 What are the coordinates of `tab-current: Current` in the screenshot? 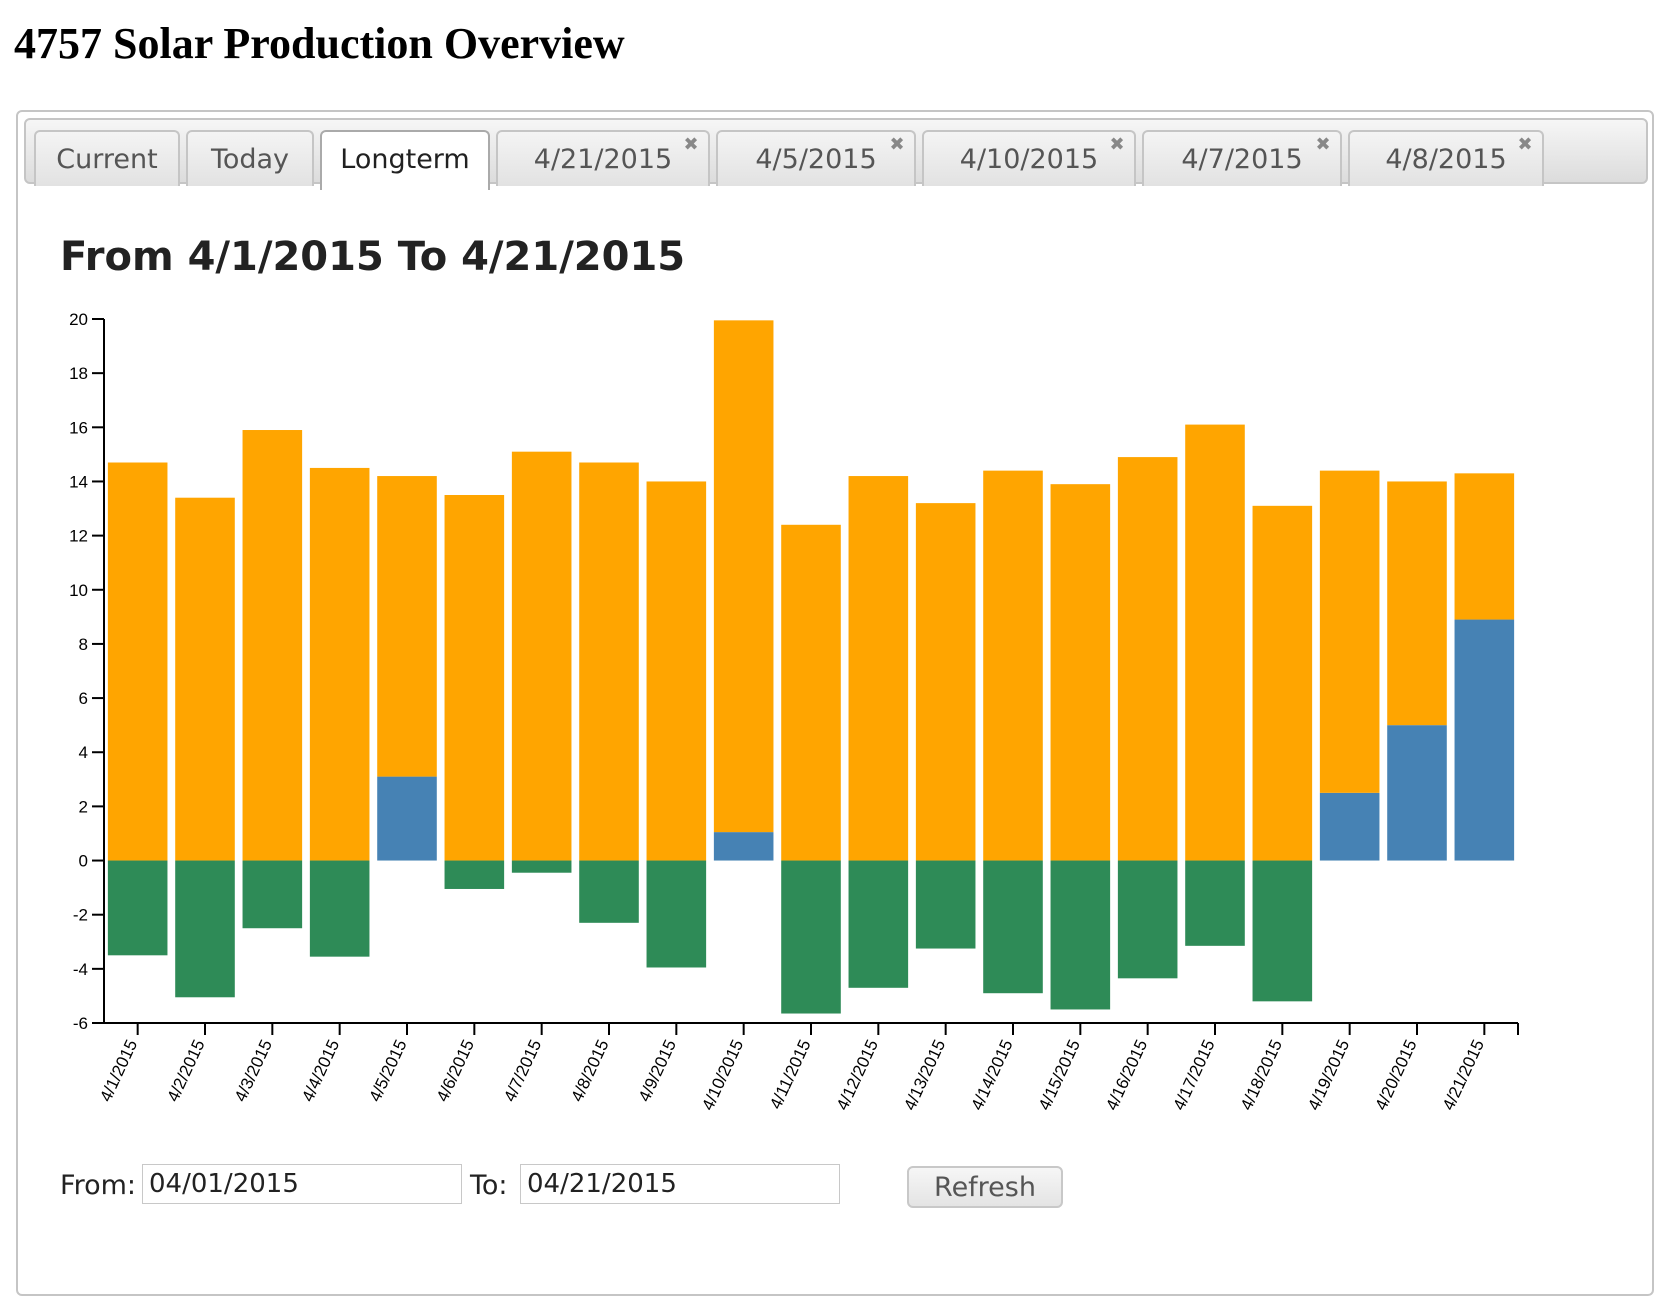 It's located at (107, 158).